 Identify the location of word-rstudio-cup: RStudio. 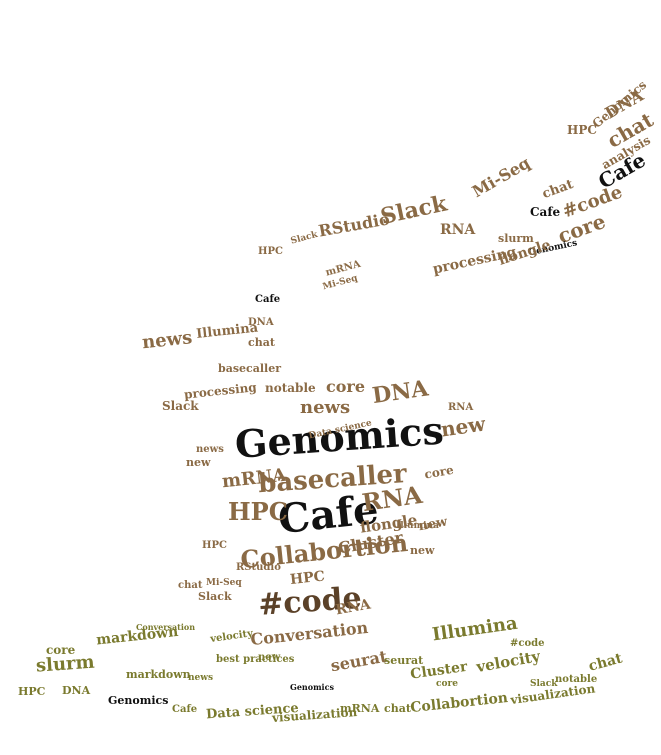
(258, 567).